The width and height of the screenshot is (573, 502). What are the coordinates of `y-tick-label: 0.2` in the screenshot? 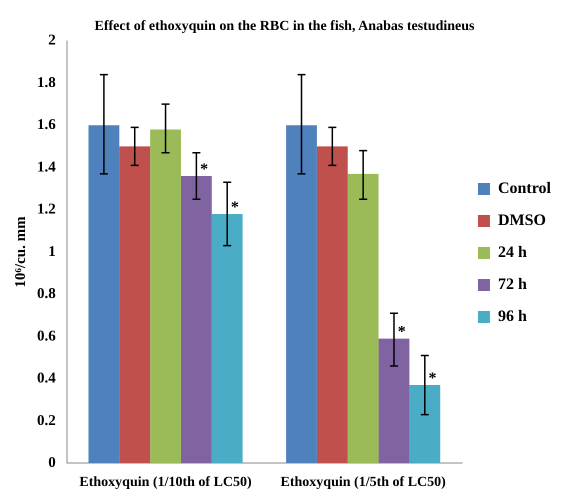 It's located at (46, 420).